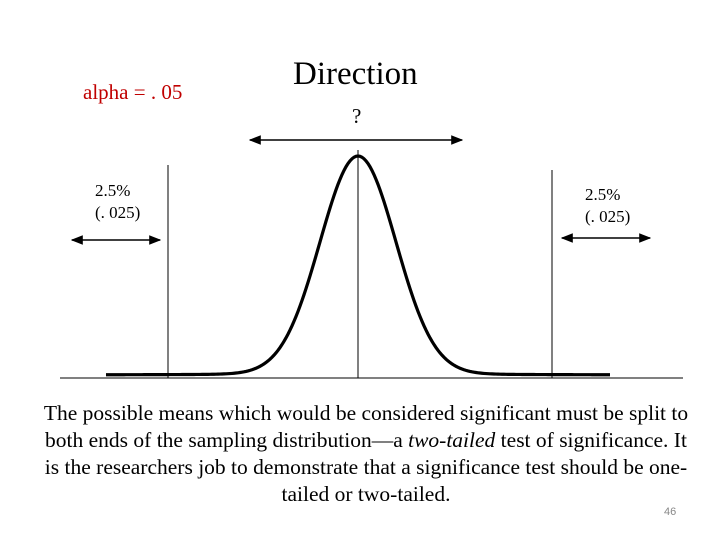 Image resolution: width=720 pixels, height=540 pixels. What do you see at coordinates (607, 206) in the screenshot?
I see `right-tail-label: 2.5% (. 025)` at bounding box center [607, 206].